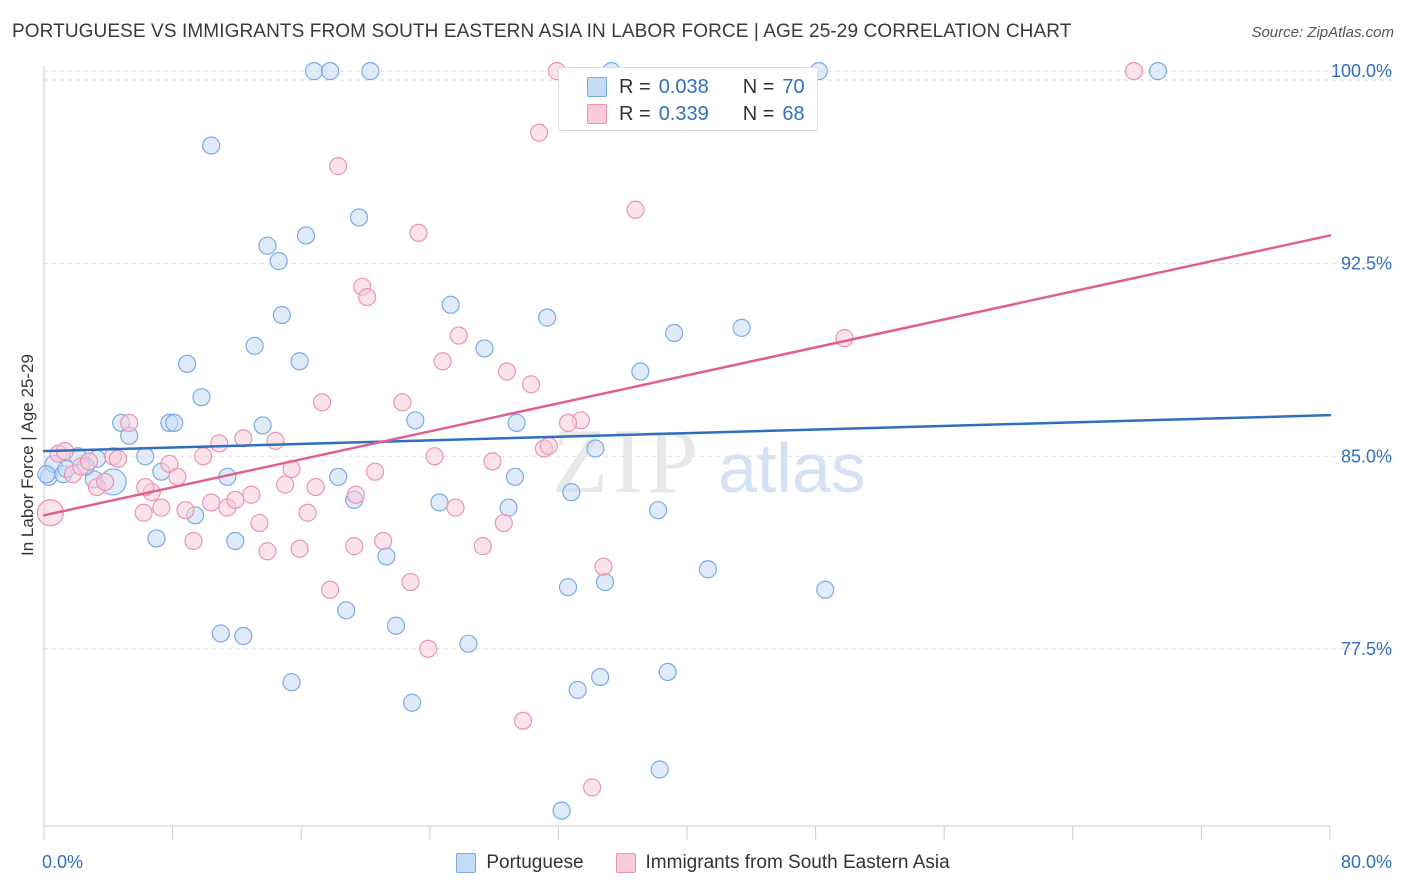 Image resolution: width=1406 pixels, height=892 pixels. What do you see at coordinates (1366, 264) in the screenshot?
I see `y-tick-label: 92.5%` at bounding box center [1366, 264].